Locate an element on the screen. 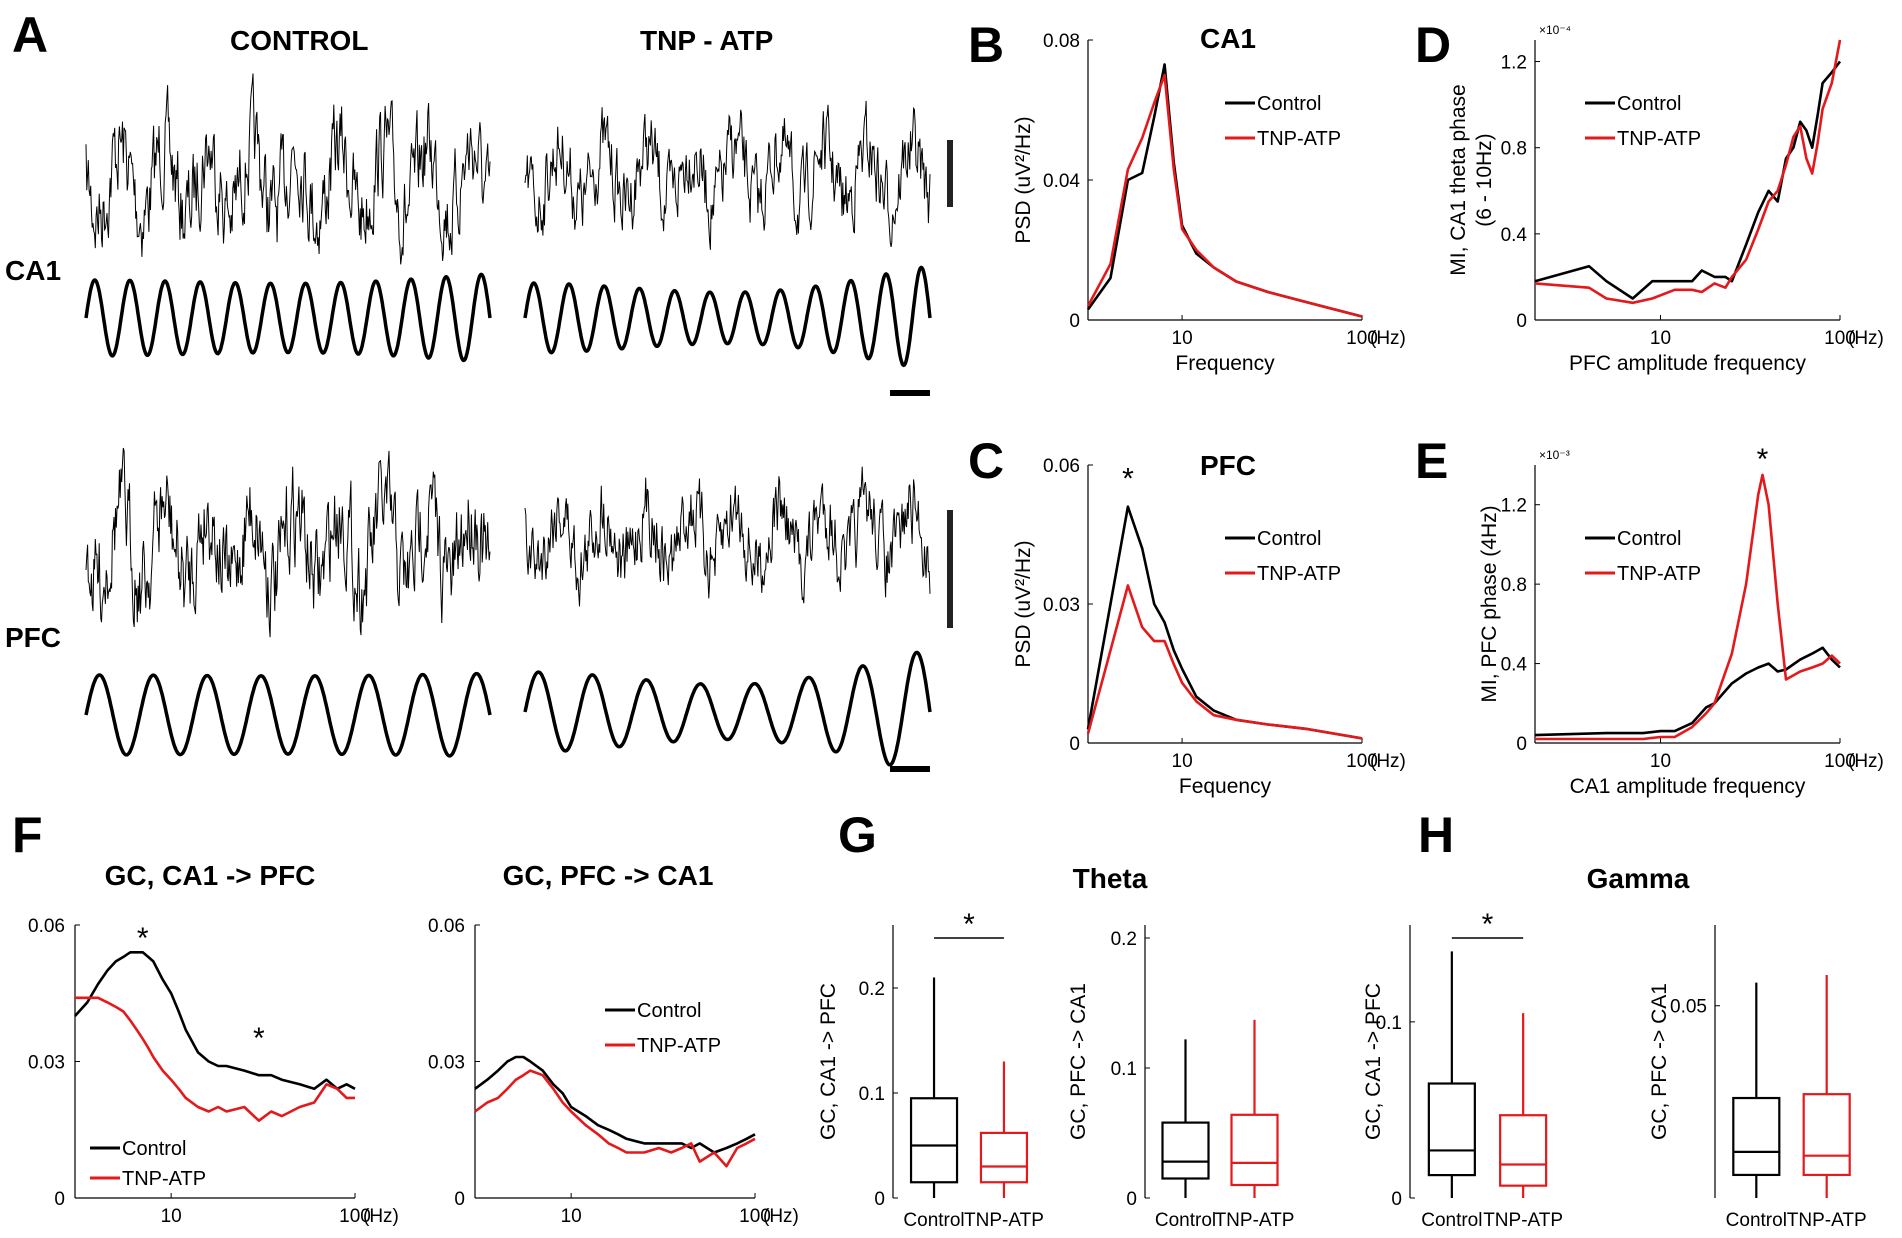 Image resolution: width=1902 pixels, height=1238 pixels. chart-title: Theta is located at coordinates (1110, 878).